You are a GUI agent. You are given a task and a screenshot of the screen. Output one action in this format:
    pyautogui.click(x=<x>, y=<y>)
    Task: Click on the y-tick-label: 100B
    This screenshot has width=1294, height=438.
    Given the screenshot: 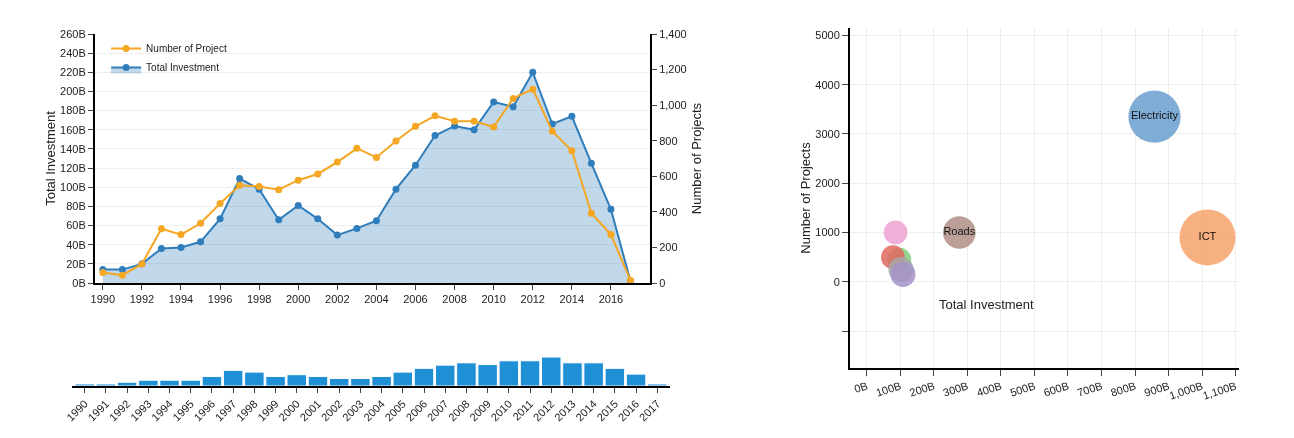 What is the action you would take?
    pyautogui.click(x=73, y=187)
    